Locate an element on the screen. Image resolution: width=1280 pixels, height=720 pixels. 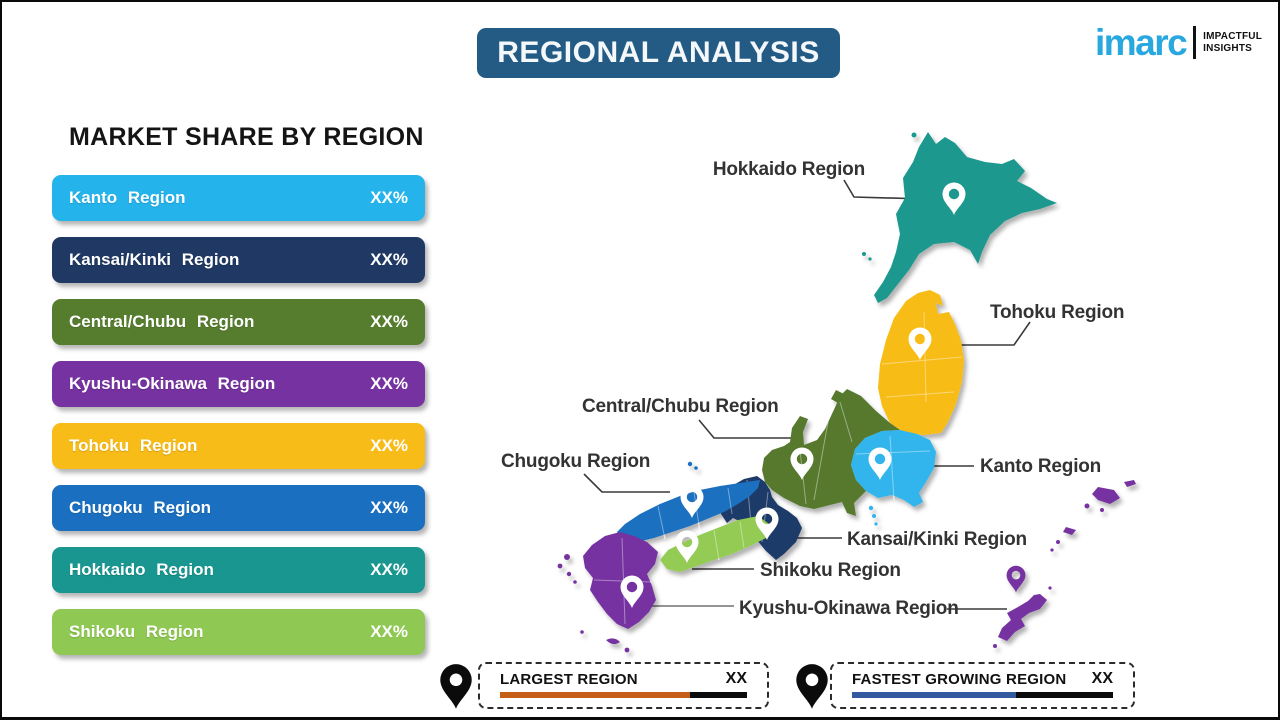
largest-region-bar-fill is located at coordinates (595, 695).